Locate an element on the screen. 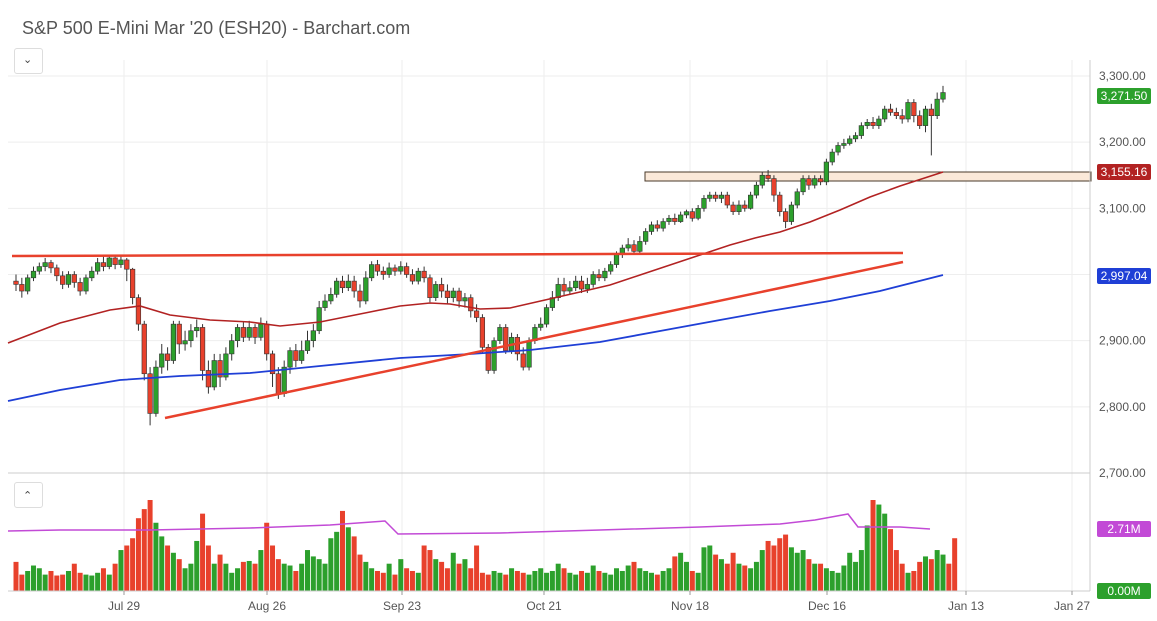 The height and width of the screenshot is (621, 1157). collapse-volume-pane-button: ⌃ is located at coordinates (28, 495).